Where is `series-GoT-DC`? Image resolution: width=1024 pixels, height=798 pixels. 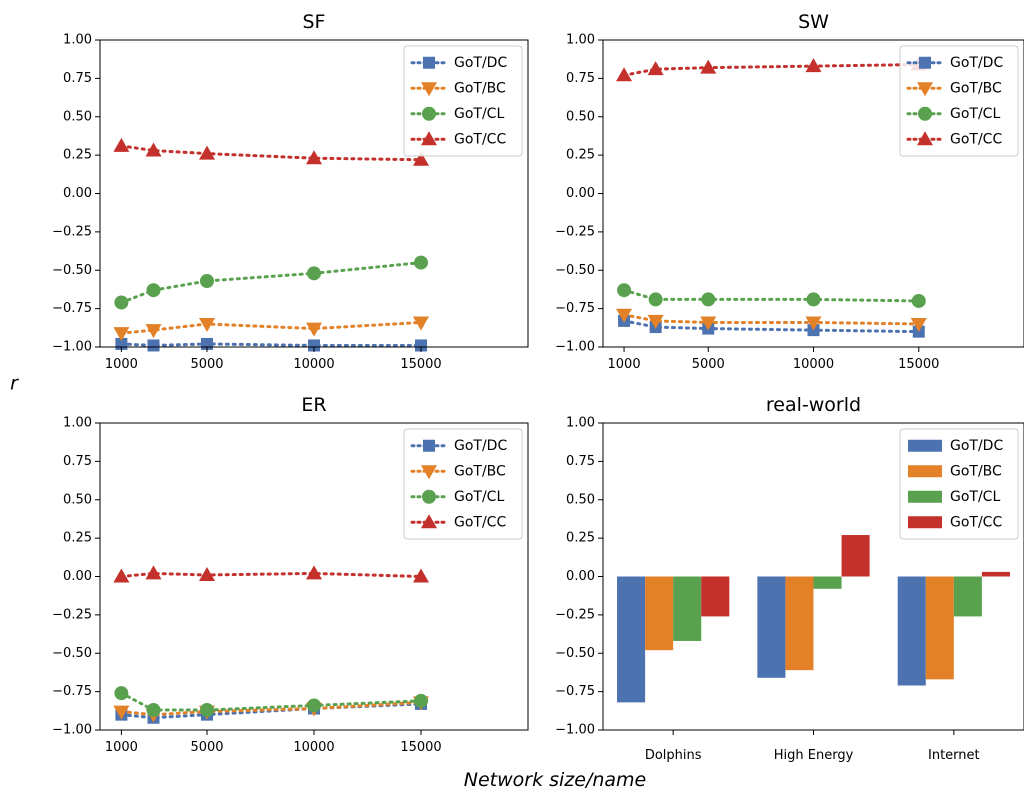 series-GoT-DC is located at coordinates (271, 344).